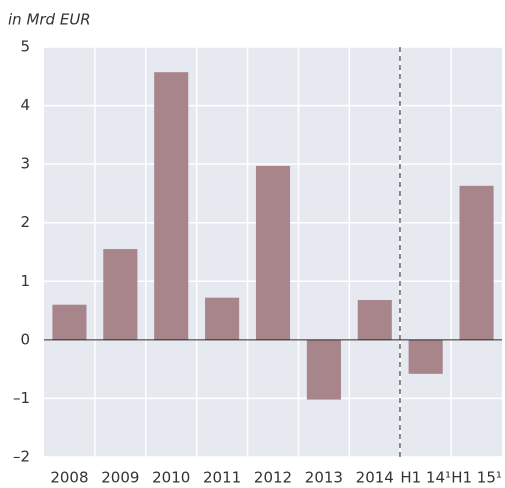  What do you see at coordinates (25, 47) in the screenshot?
I see `y-tick-label: 5` at bounding box center [25, 47].